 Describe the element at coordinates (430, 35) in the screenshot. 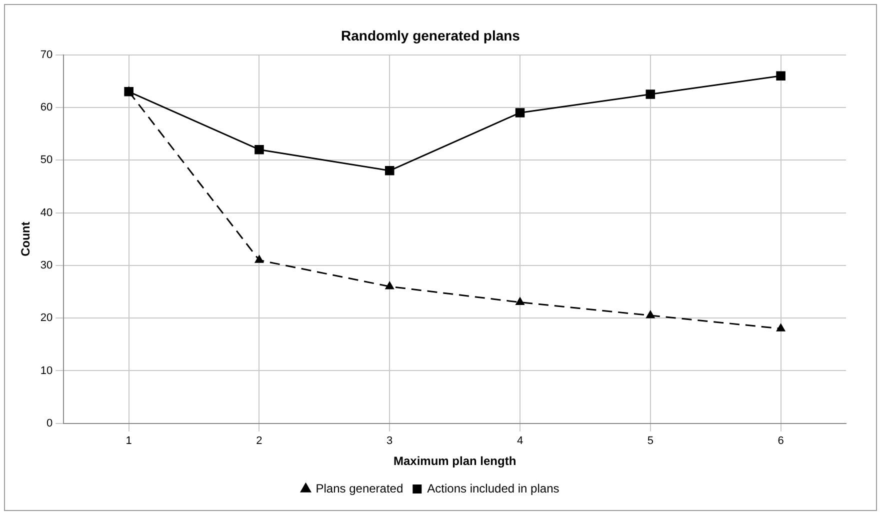

I see `chart-title: Randomly generated plans` at that location.